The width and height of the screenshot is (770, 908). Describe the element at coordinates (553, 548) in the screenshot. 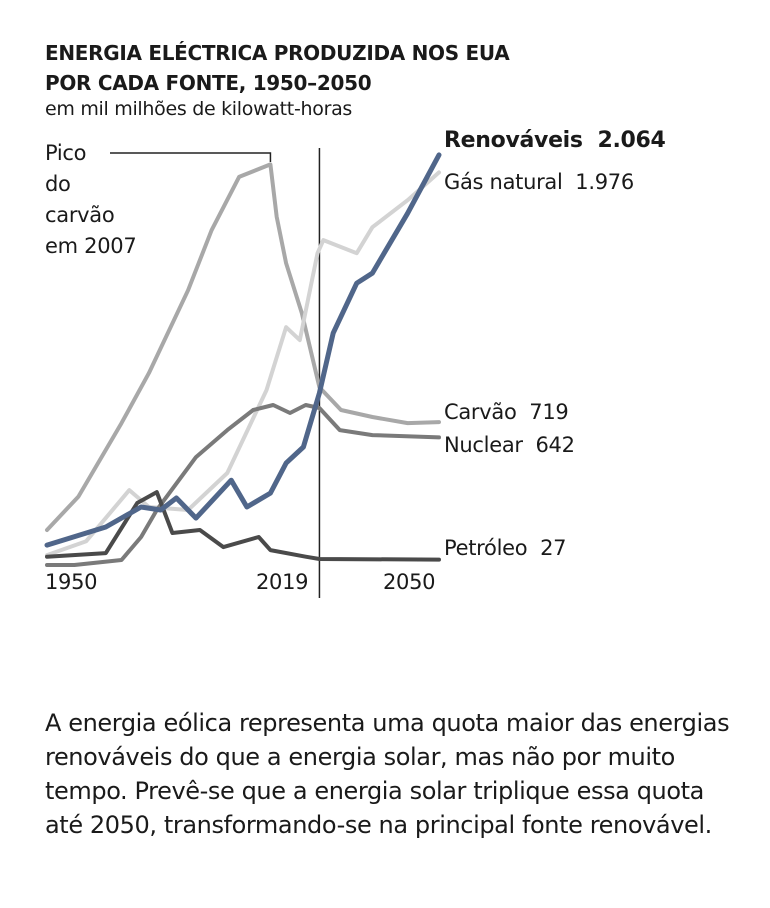

I see `series-value: 27` at that location.